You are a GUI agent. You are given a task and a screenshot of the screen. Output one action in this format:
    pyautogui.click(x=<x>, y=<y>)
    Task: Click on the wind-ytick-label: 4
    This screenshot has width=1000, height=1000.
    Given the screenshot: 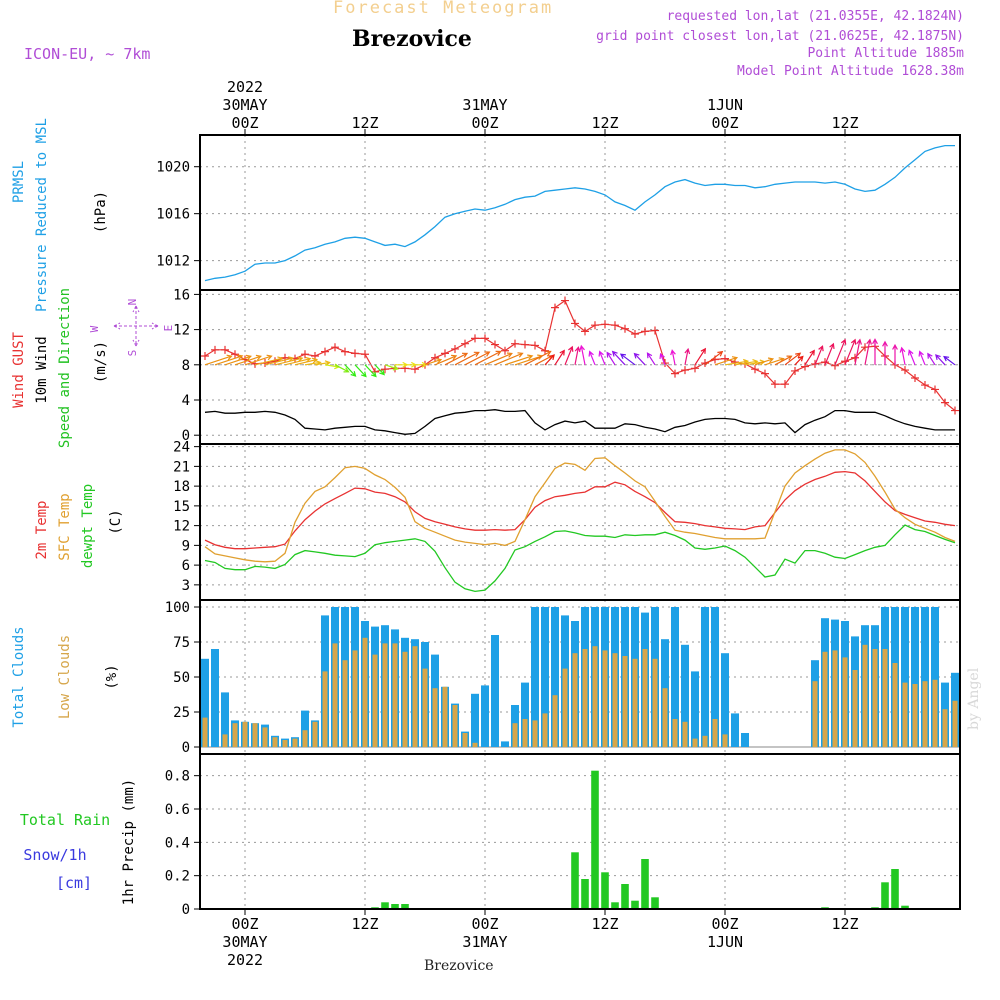 What is the action you would take?
    pyautogui.click(x=186, y=401)
    